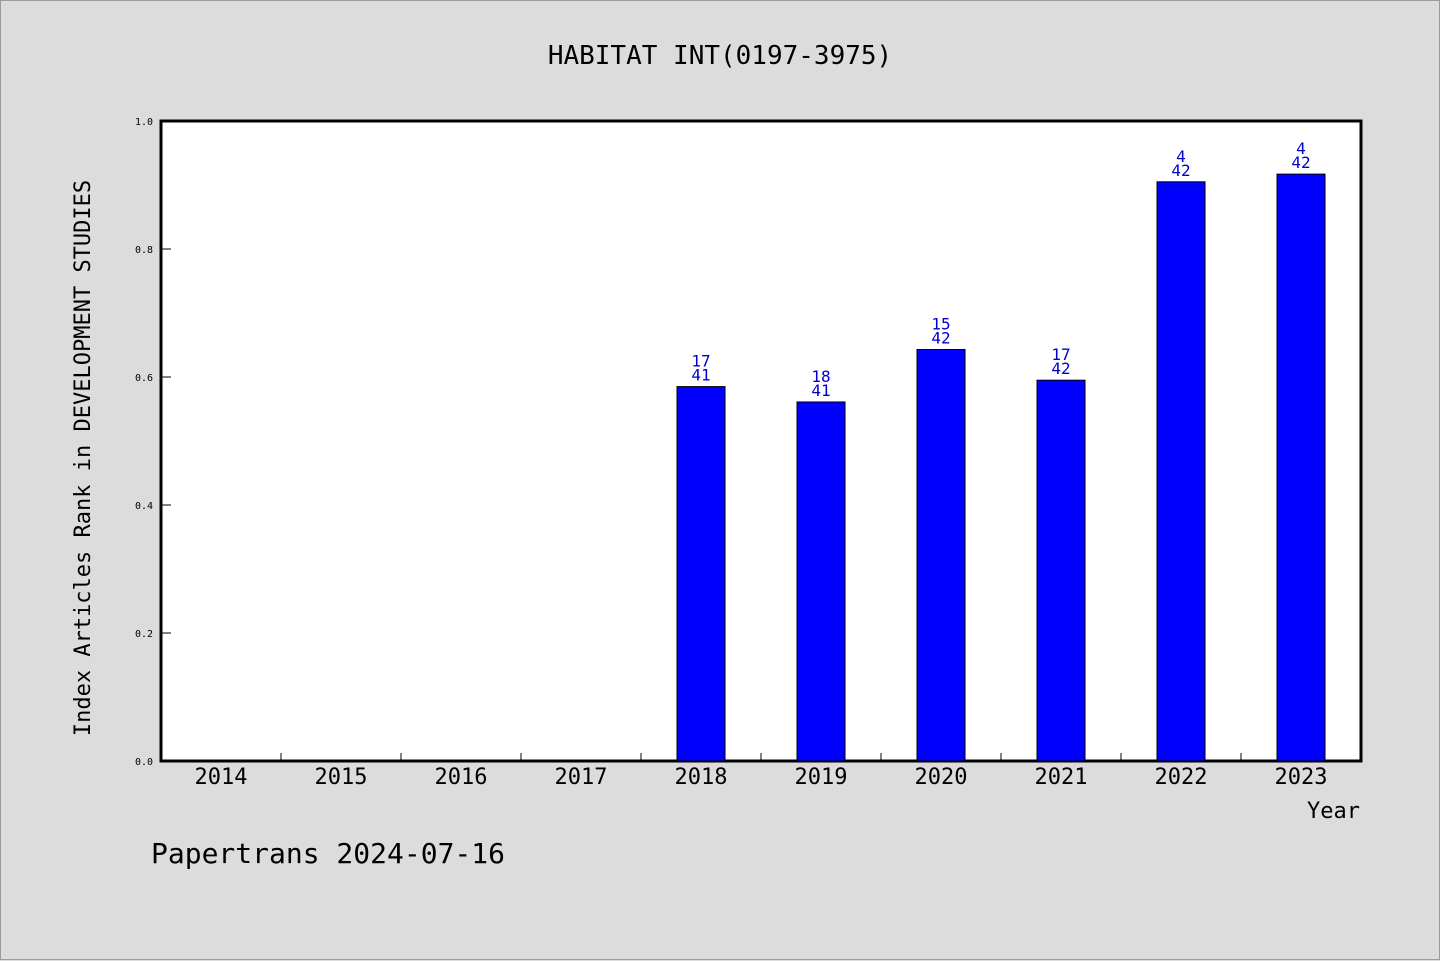 Image resolution: width=1440 pixels, height=961 pixels. I want to click on footer-credit: Papertrans 2024-07-16, so click(328, 853).